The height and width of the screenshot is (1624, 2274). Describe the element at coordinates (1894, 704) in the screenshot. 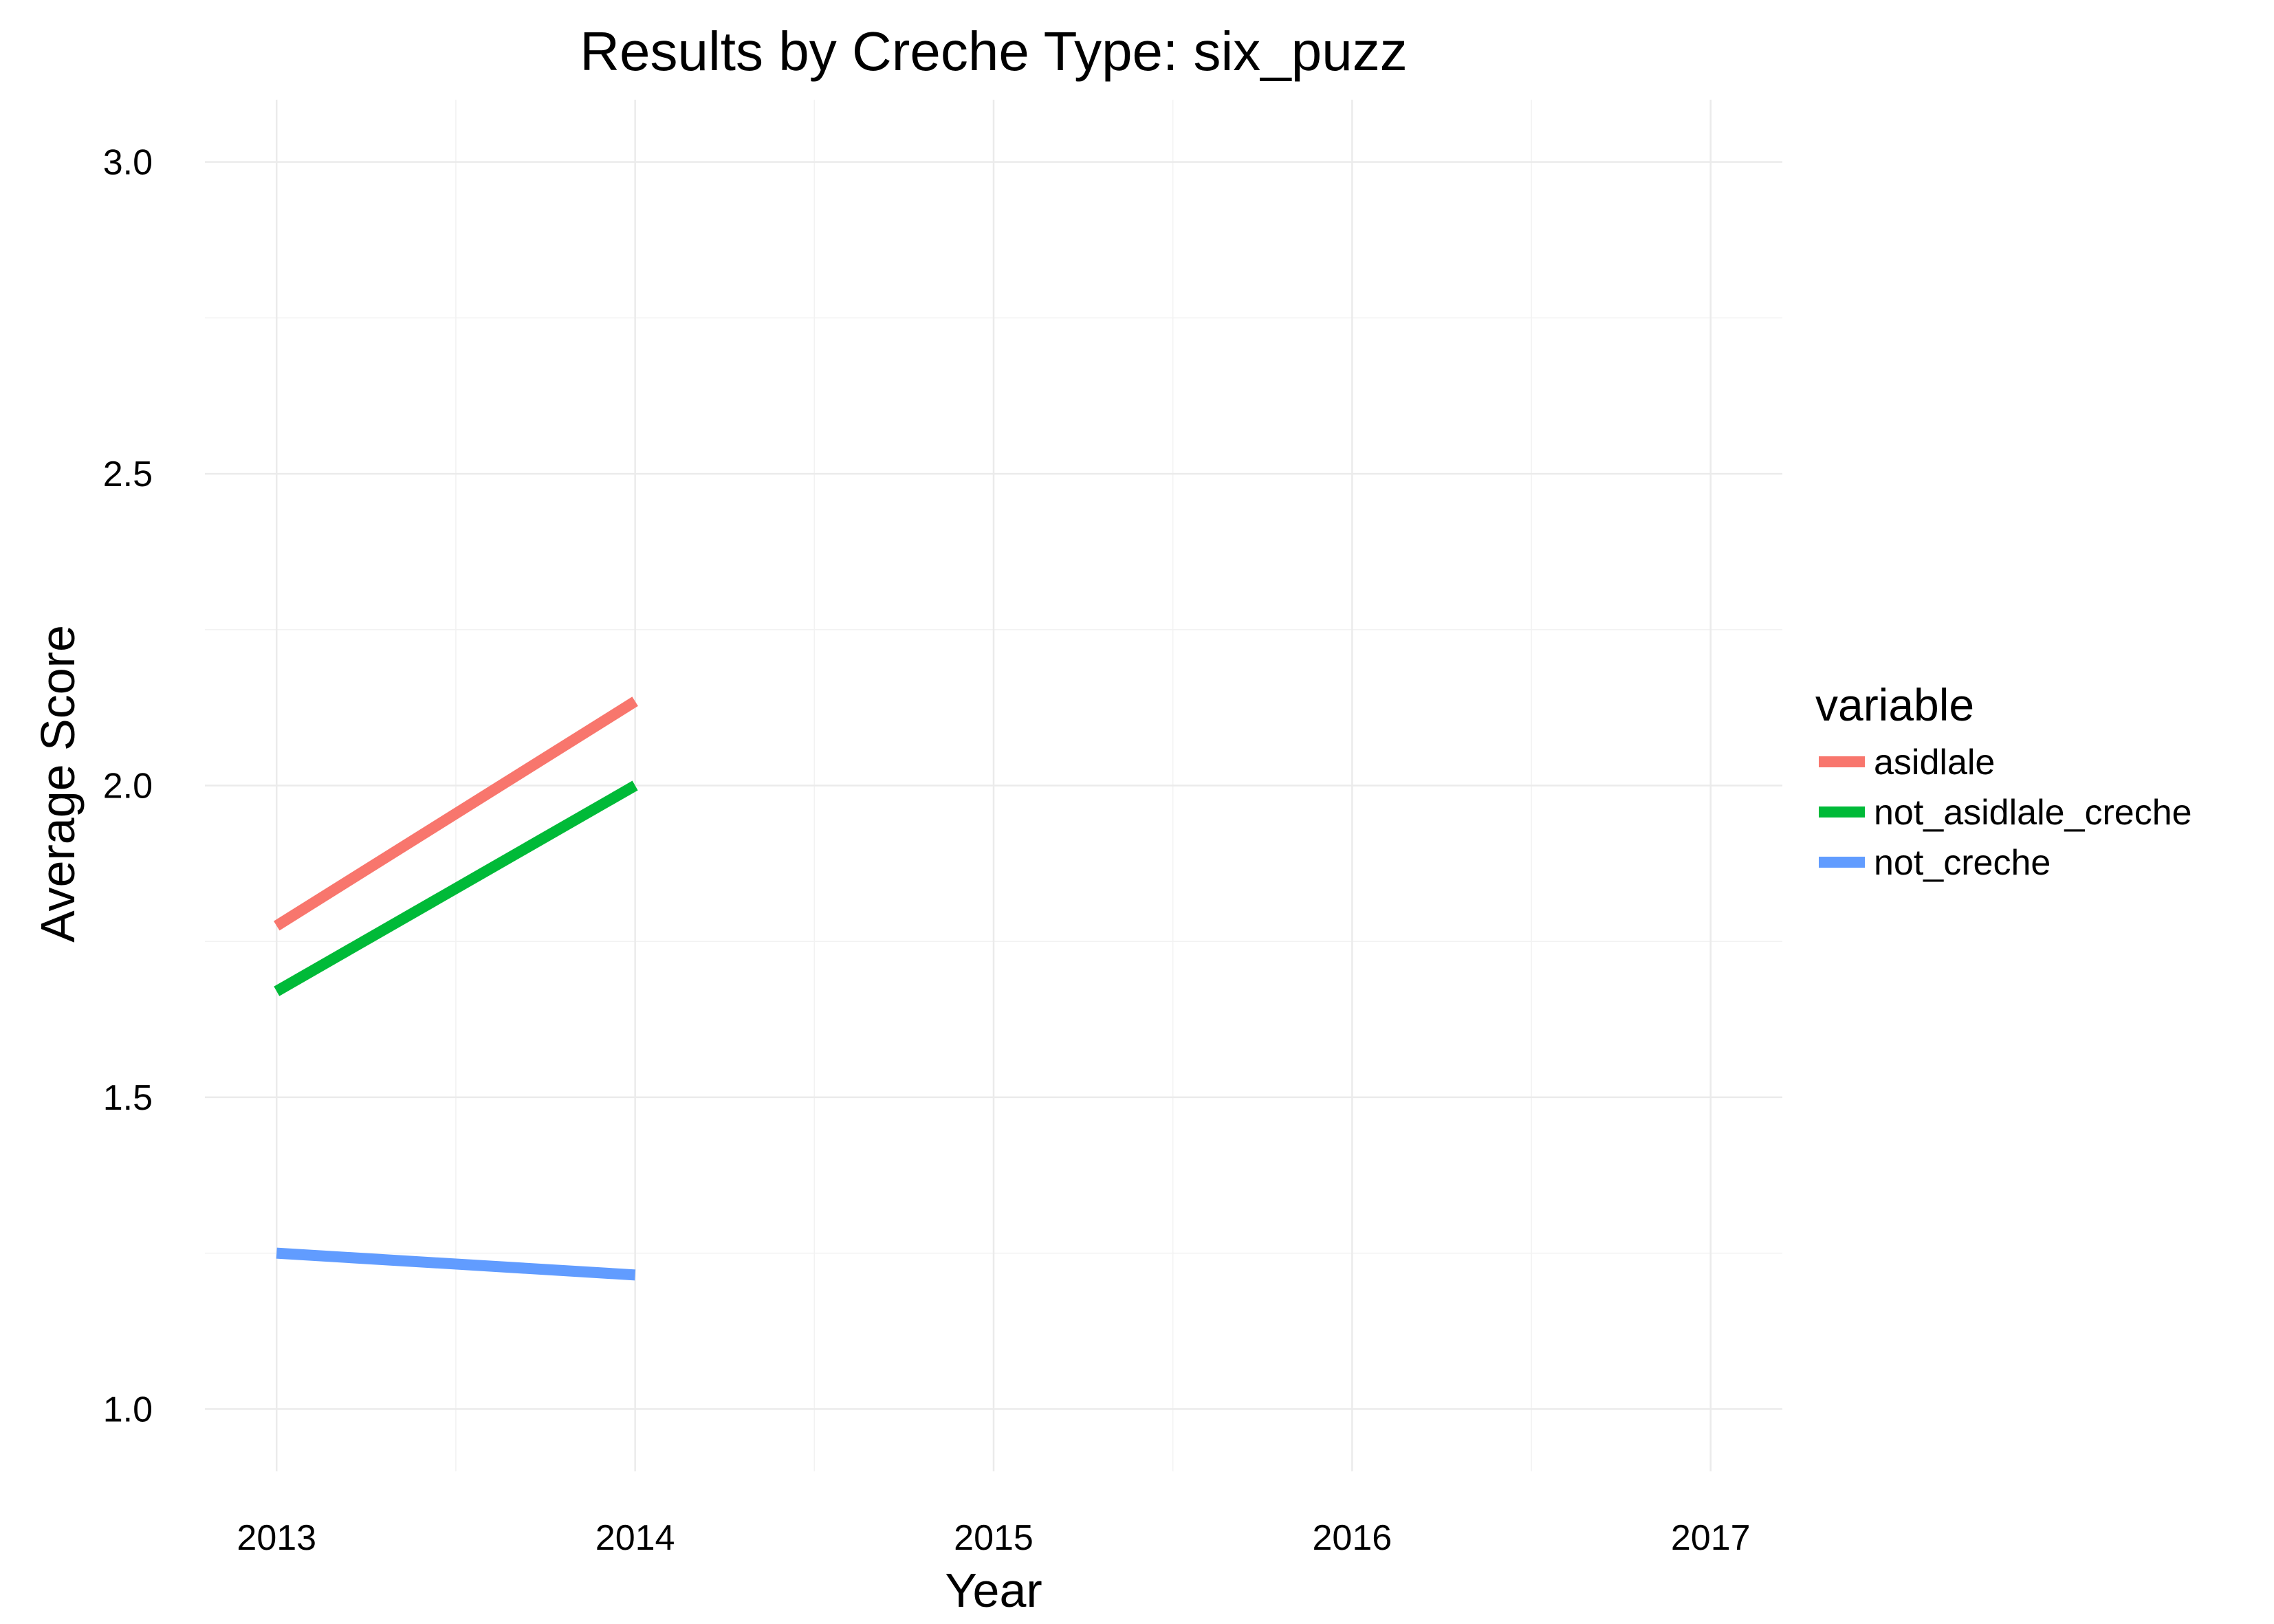

I see `legend-title: variable` at that location.